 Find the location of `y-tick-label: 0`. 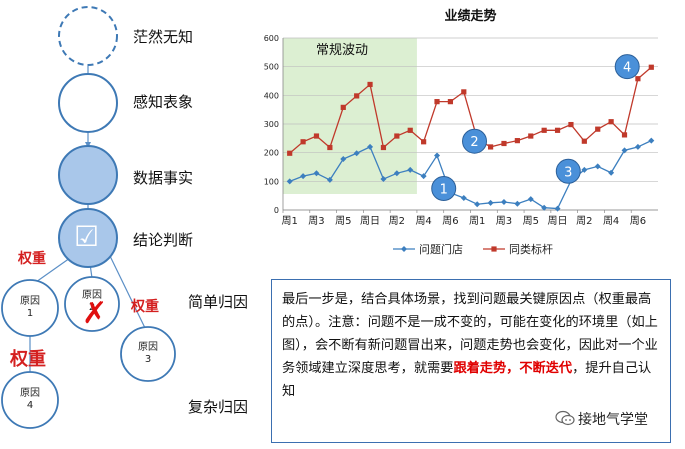

y-tick-label: 0 is located at coordinates (276, 210).